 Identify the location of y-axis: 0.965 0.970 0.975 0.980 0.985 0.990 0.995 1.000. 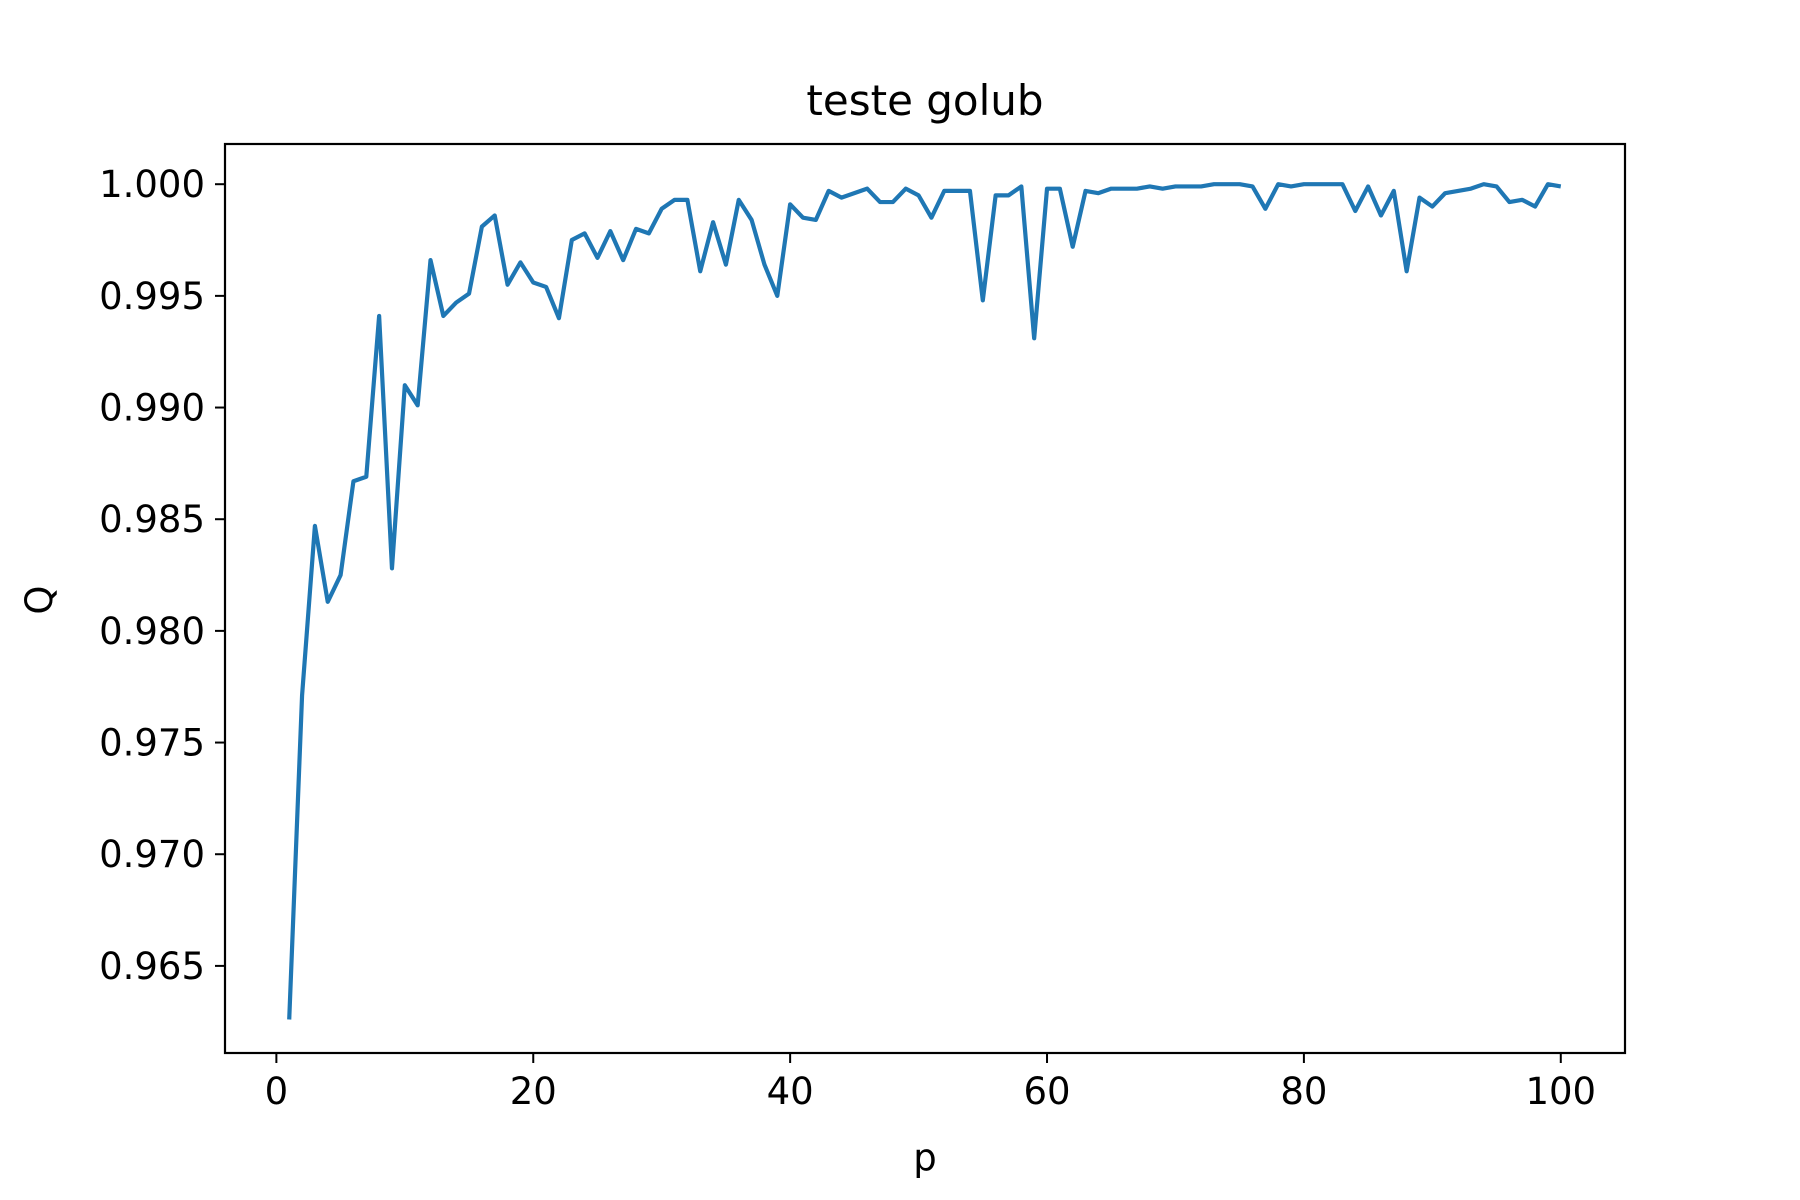
(162, 575).